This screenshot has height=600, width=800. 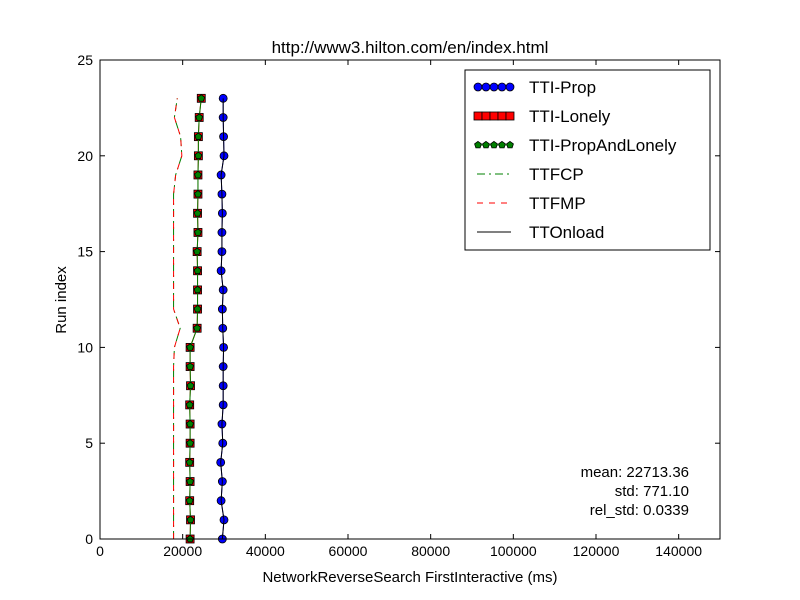 What do you see at coordinates (85, 252) in the screenshot?
I see `y-tick-label: 15` at bounding box center [85, 252].